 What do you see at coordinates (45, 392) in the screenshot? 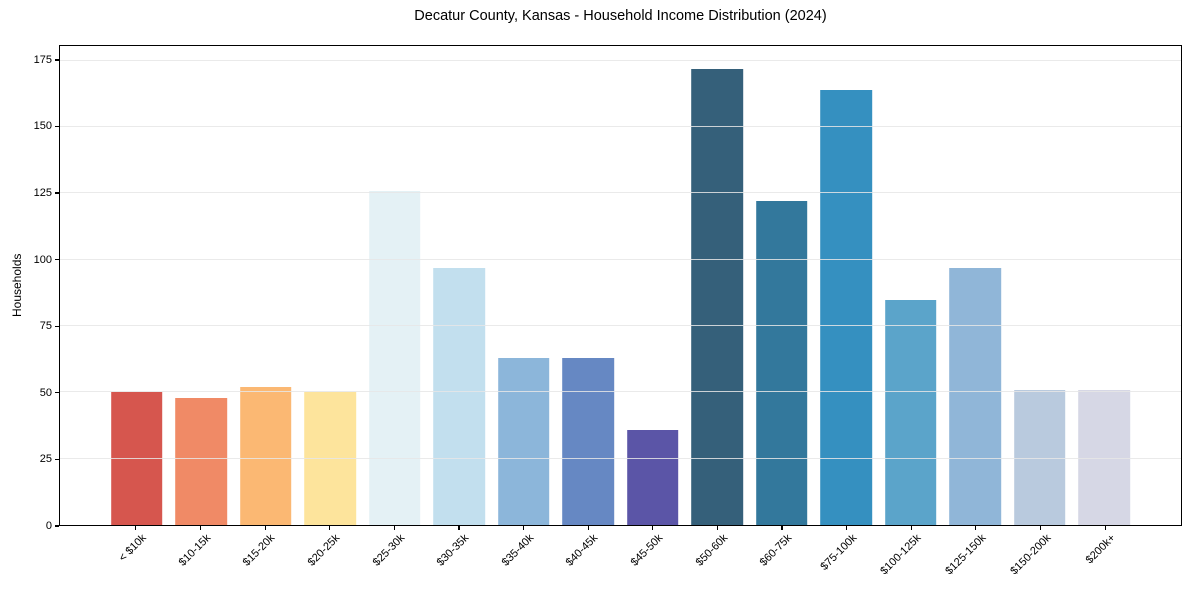
I see `y-tick-label: 50` at bounding box center [45, 392].